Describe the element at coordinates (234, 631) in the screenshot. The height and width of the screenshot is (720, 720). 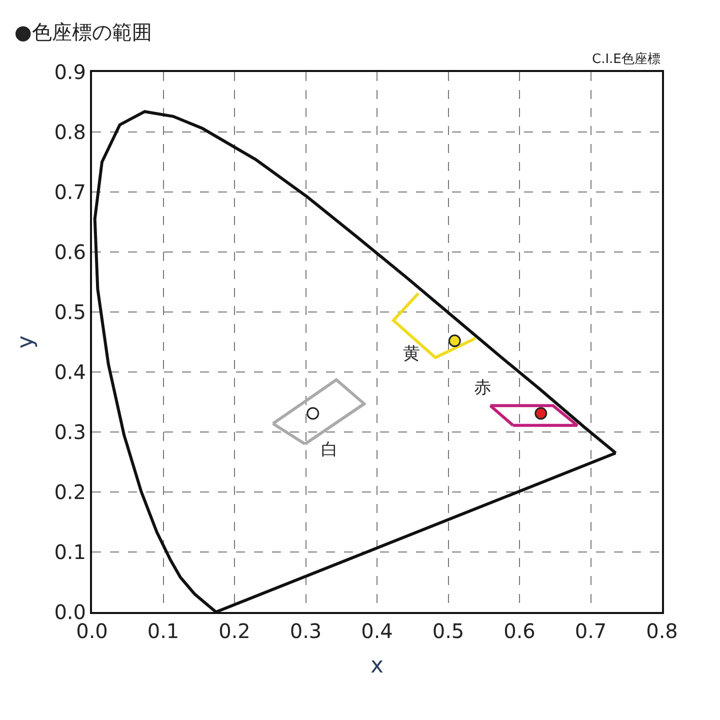
I see `x-tick-label: 0.2` at that location.